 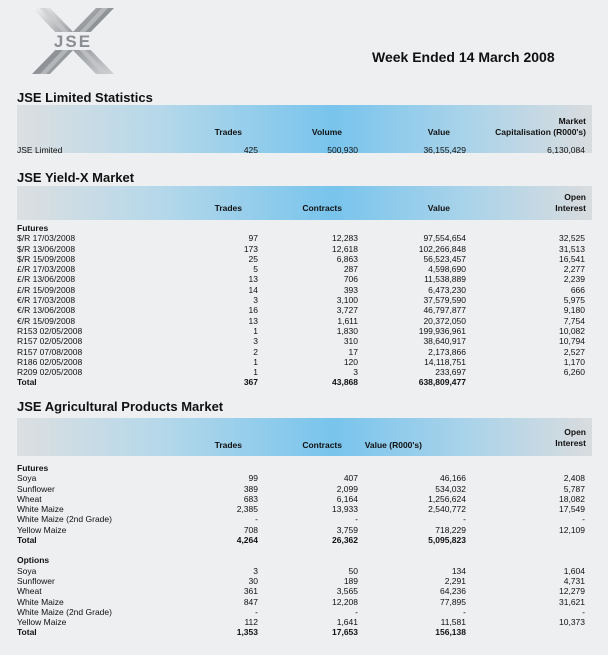 What do you see at coordinates (50, 372) in the screenshot?
I see `row-label: R209 02/05/2008` at bounding box center [50, 372].